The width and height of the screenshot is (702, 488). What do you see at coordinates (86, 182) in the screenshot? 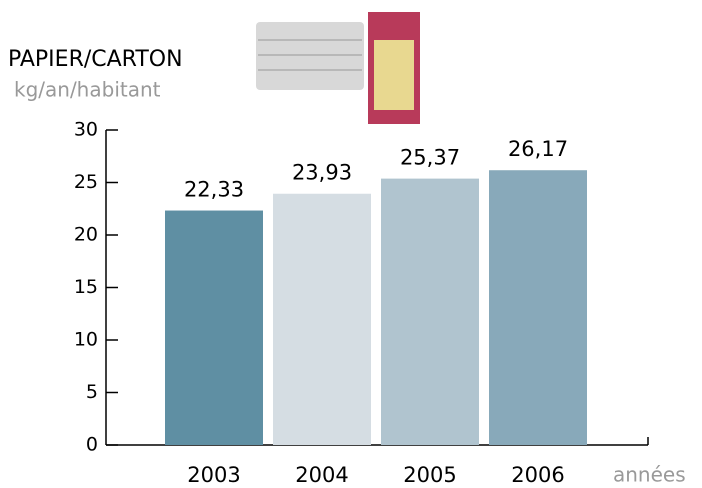
I see `y-tick-label: 25` at bounding box center [86, 182].